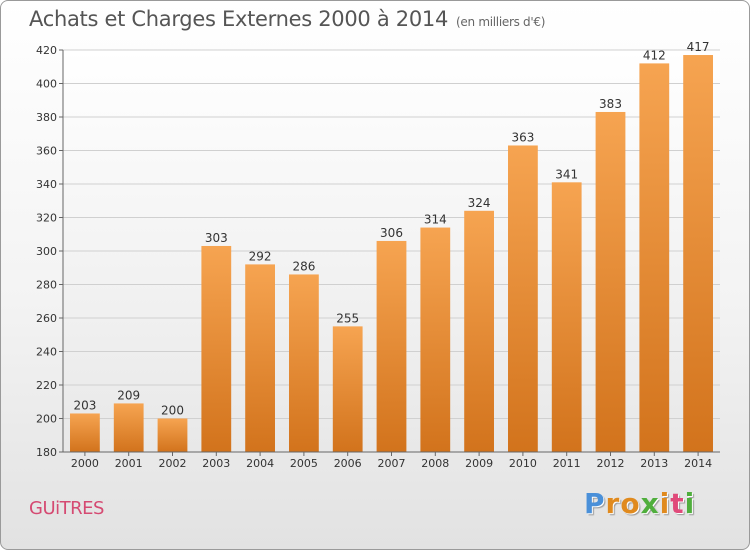 This screenshot has width=750, height=550. Describe the element at coordinates (46, 352) in the screenshot. I see `y-tick-label: 240` at that location.